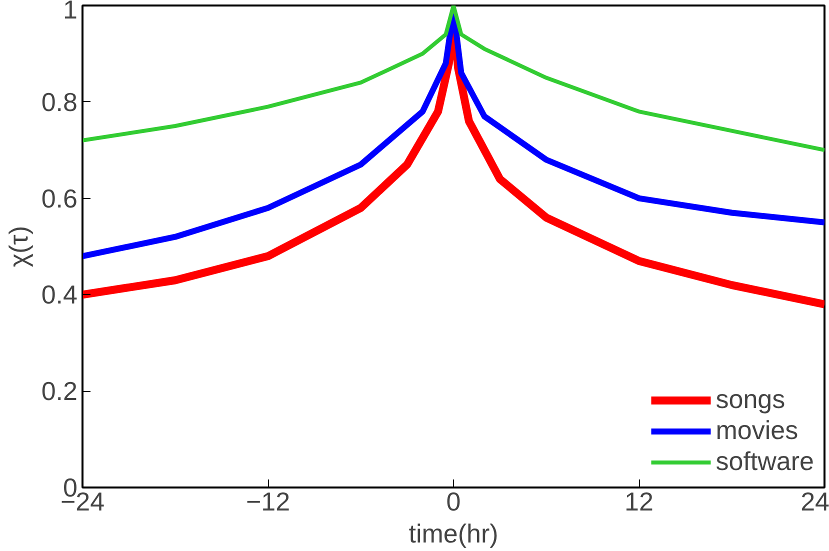  I want to click on x-tick-label: 24, so click(814, 501).